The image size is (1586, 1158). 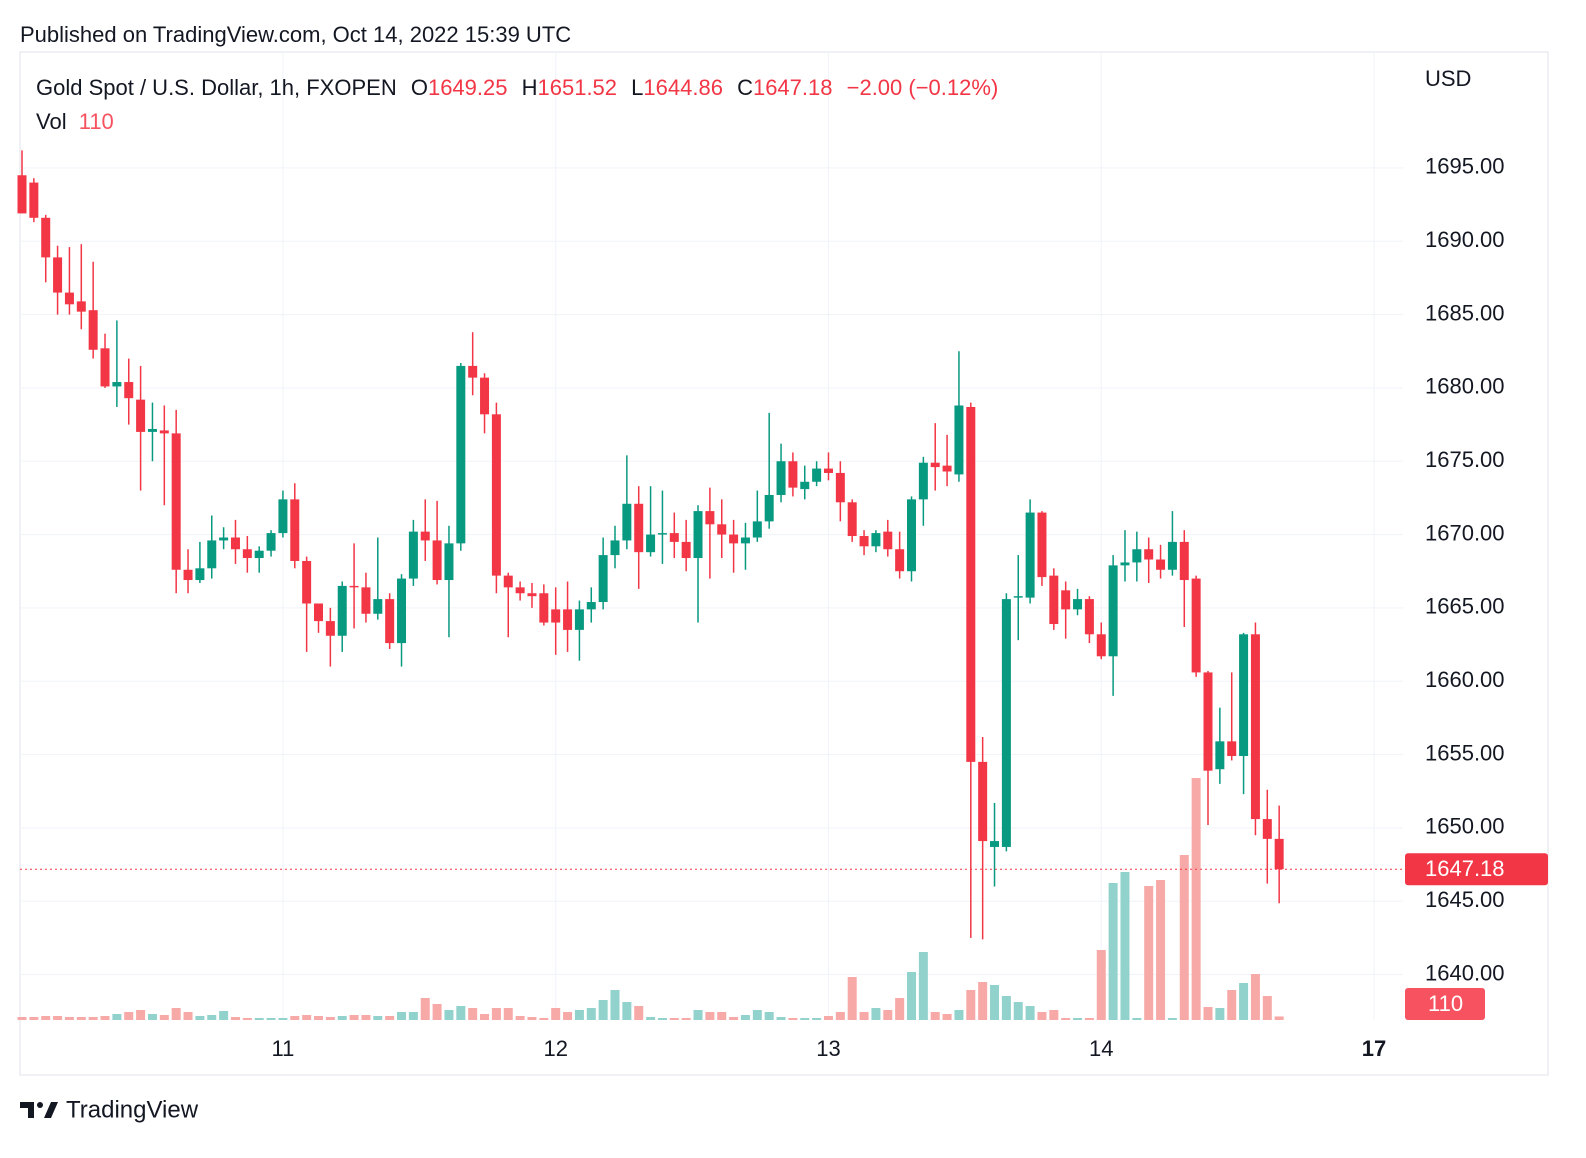 What do you see at coordinates (27, 1110) in the screenshot?
I see `logo-mark` at bounding box center [27, 1110].